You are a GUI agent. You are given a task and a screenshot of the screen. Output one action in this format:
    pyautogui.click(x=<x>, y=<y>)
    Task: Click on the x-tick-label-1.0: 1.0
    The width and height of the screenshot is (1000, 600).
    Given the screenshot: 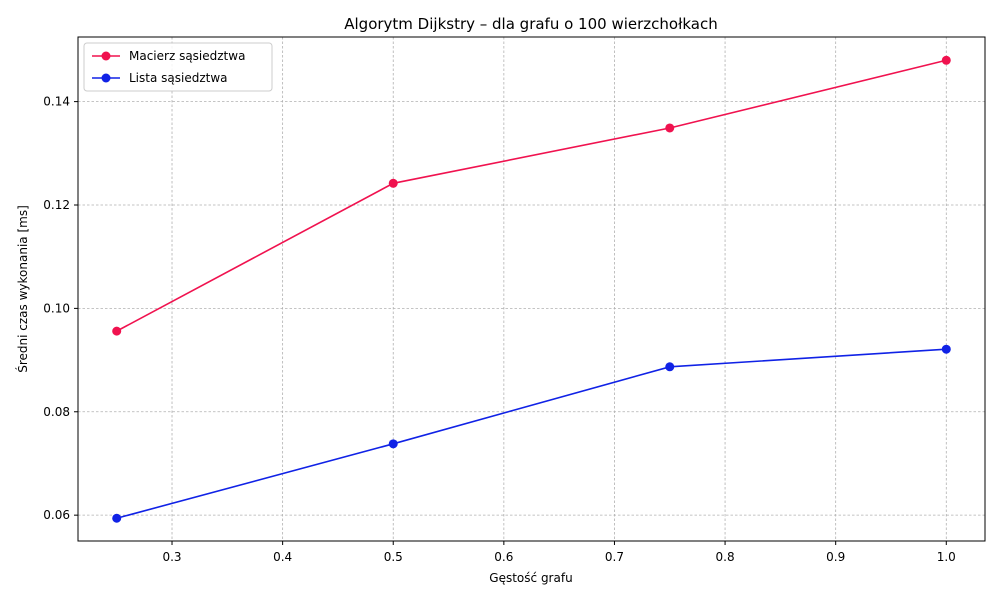 What is the action you would take?
    pyautogui.click(x=946, y=557)
    